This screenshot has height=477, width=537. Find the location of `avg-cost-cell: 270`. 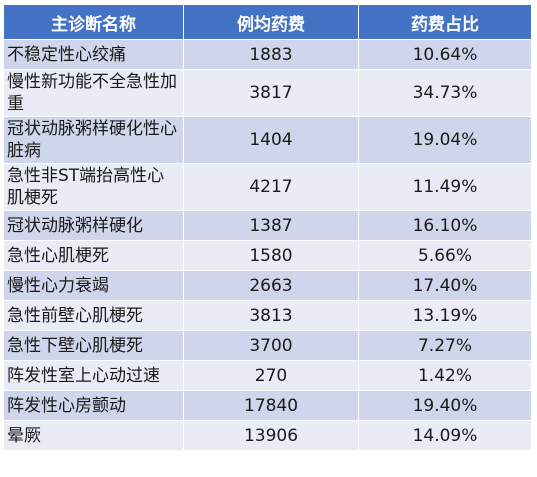

avg-cost-cell: 270 is located at coordinates (271, 375).